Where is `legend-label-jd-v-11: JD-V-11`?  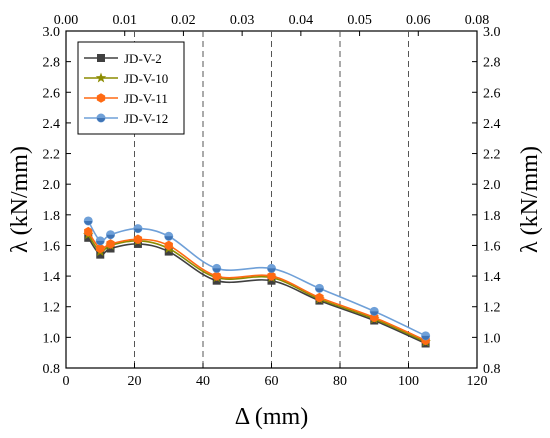 legend-label-jd-v-11: JD-V-11 is located at coordinates (146, 98).